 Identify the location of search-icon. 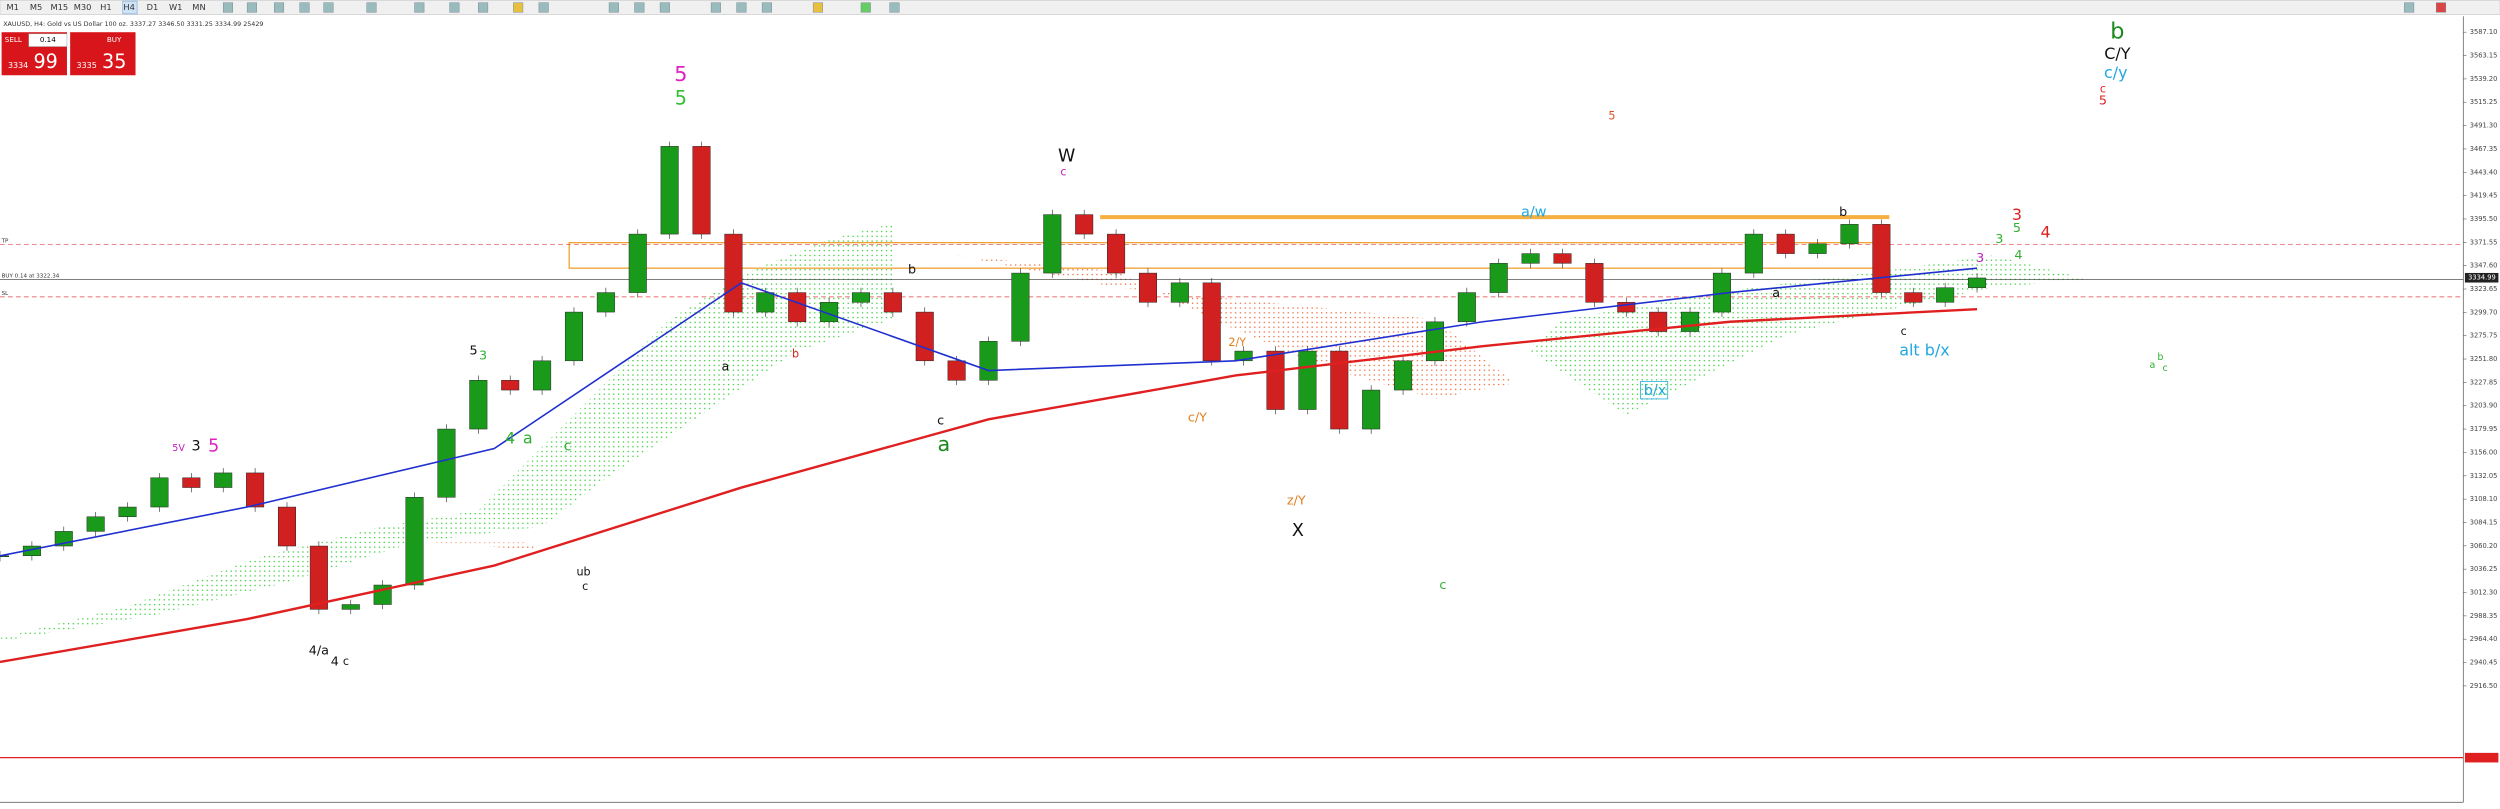
(2409, 7).